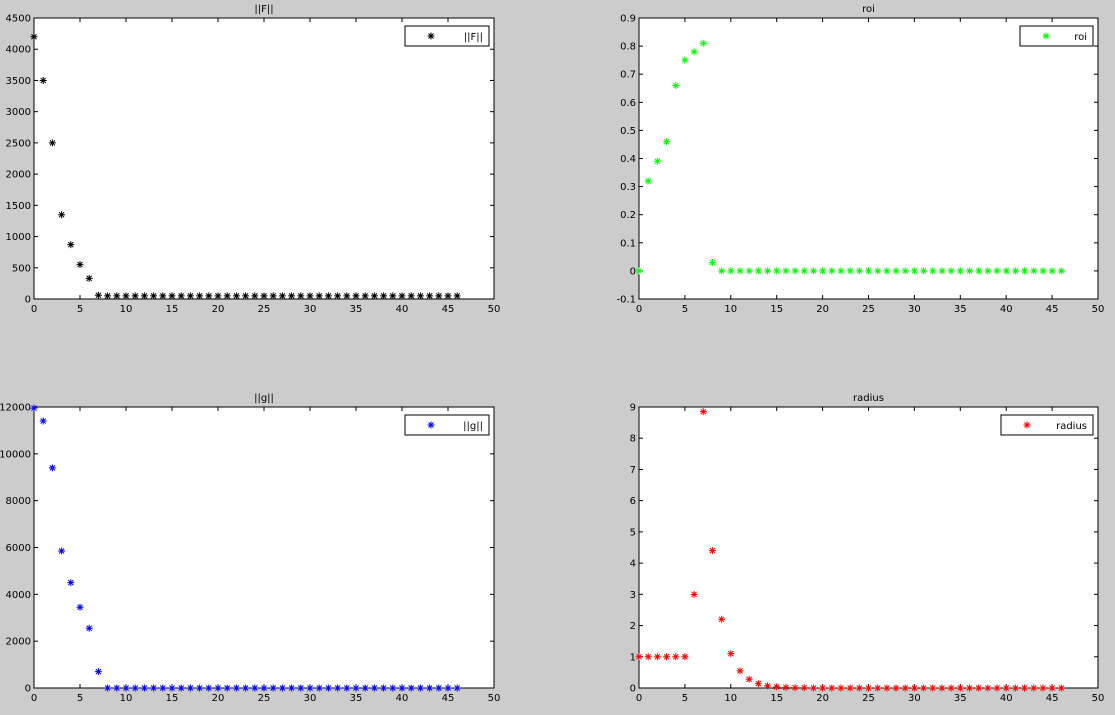 The image size is (1115, 715). What do you see at coordinates (356, 309) in the screenshot?
I see `x-tick-label: 35` at bounding box center [356, 309].